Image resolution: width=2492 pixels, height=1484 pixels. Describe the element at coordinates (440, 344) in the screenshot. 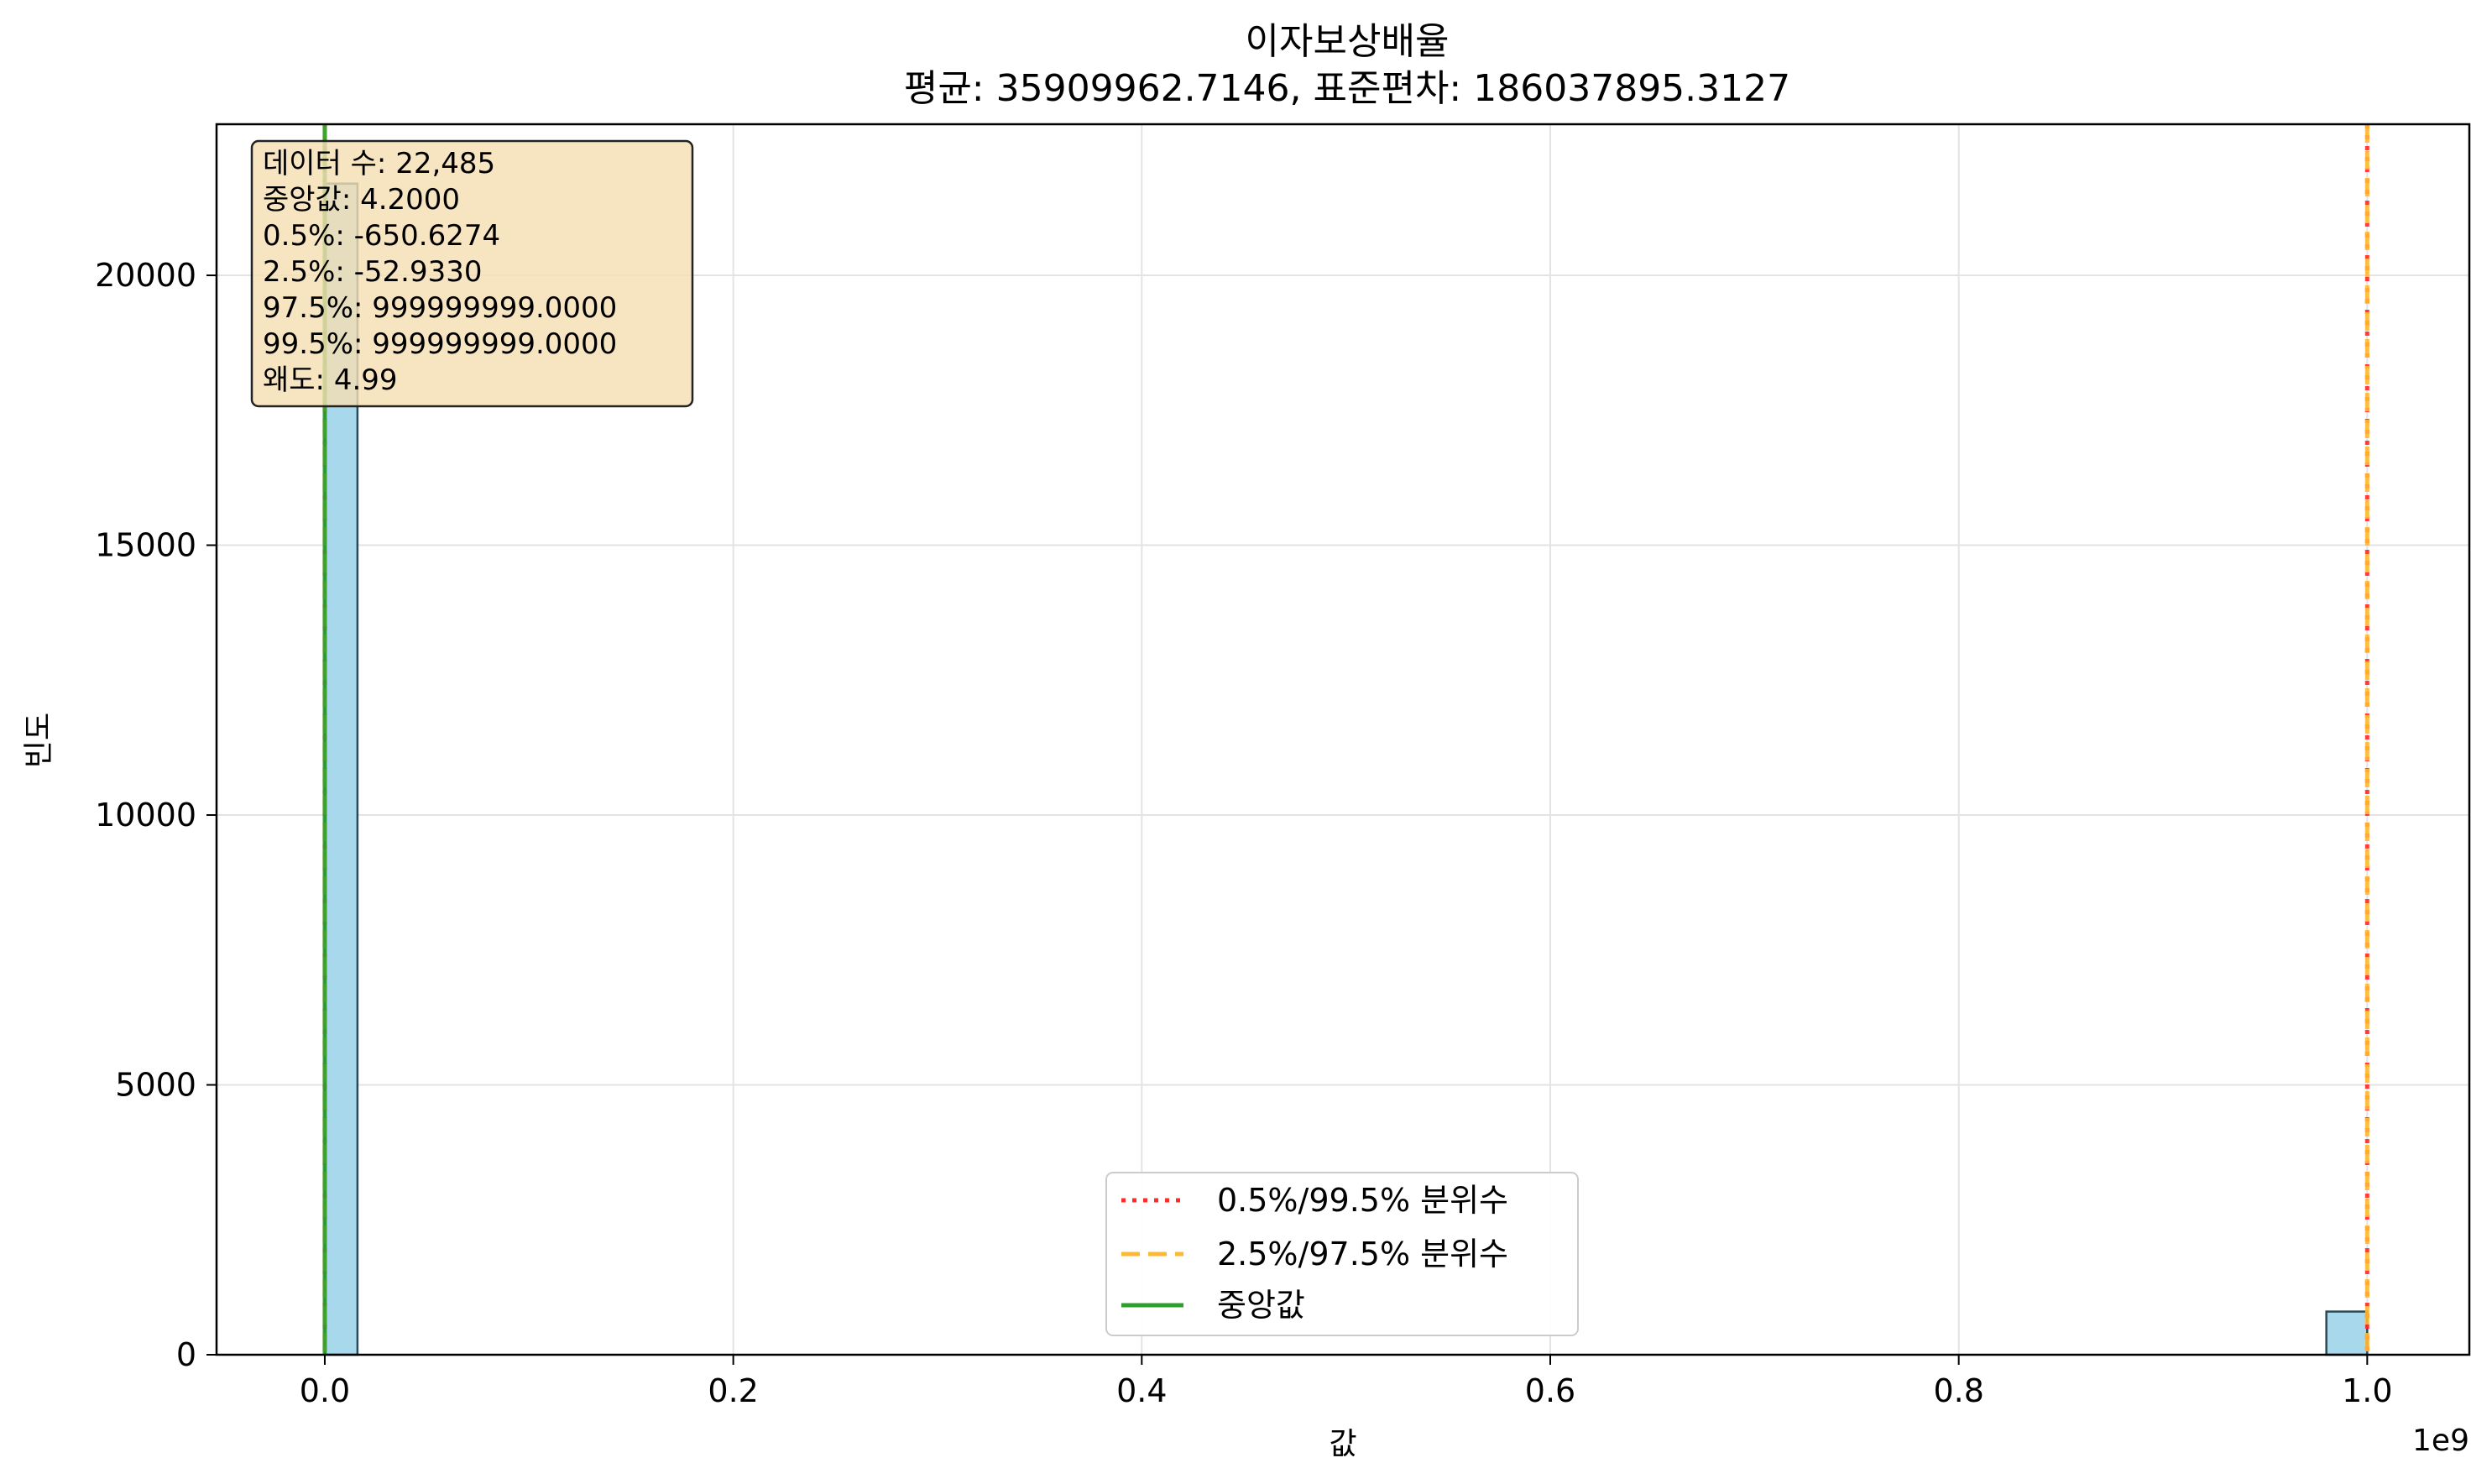

I see `stats-line: 99.5%: 999999999.0000` at that location.